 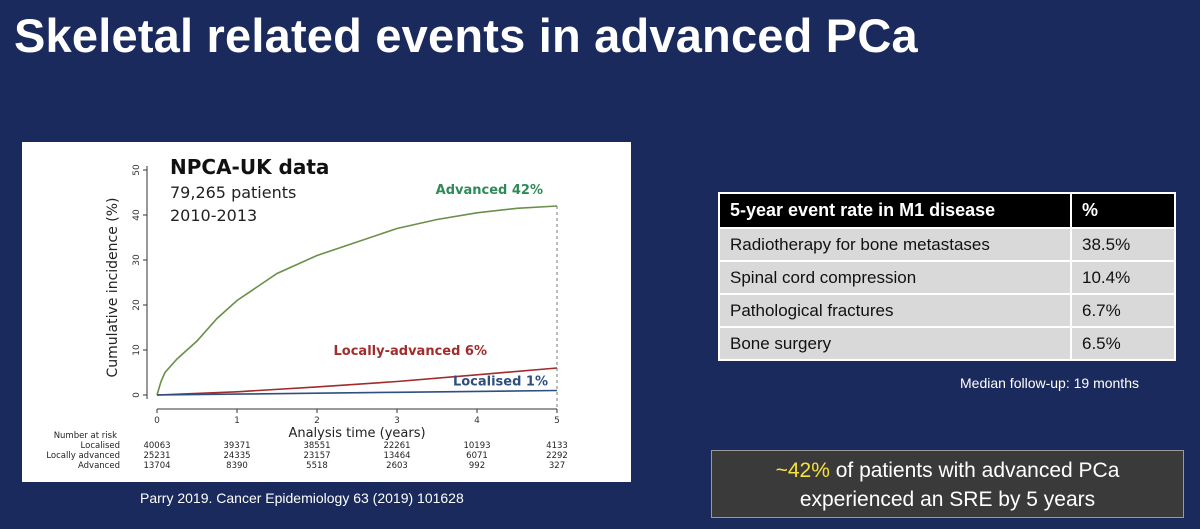 I want to click on table-row: Pathological fractures 6.7%, so click(x=947, y=310).